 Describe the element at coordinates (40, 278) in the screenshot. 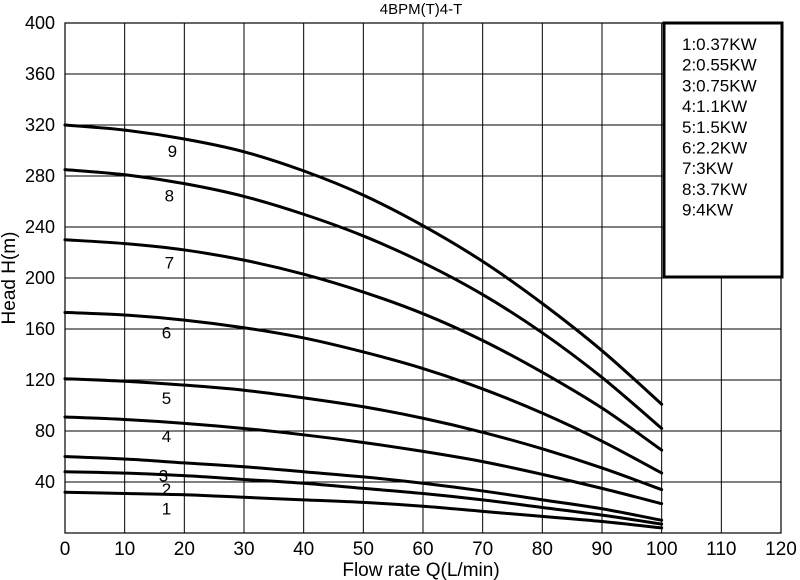

I see `y-tick-label-200: 200` at that location.